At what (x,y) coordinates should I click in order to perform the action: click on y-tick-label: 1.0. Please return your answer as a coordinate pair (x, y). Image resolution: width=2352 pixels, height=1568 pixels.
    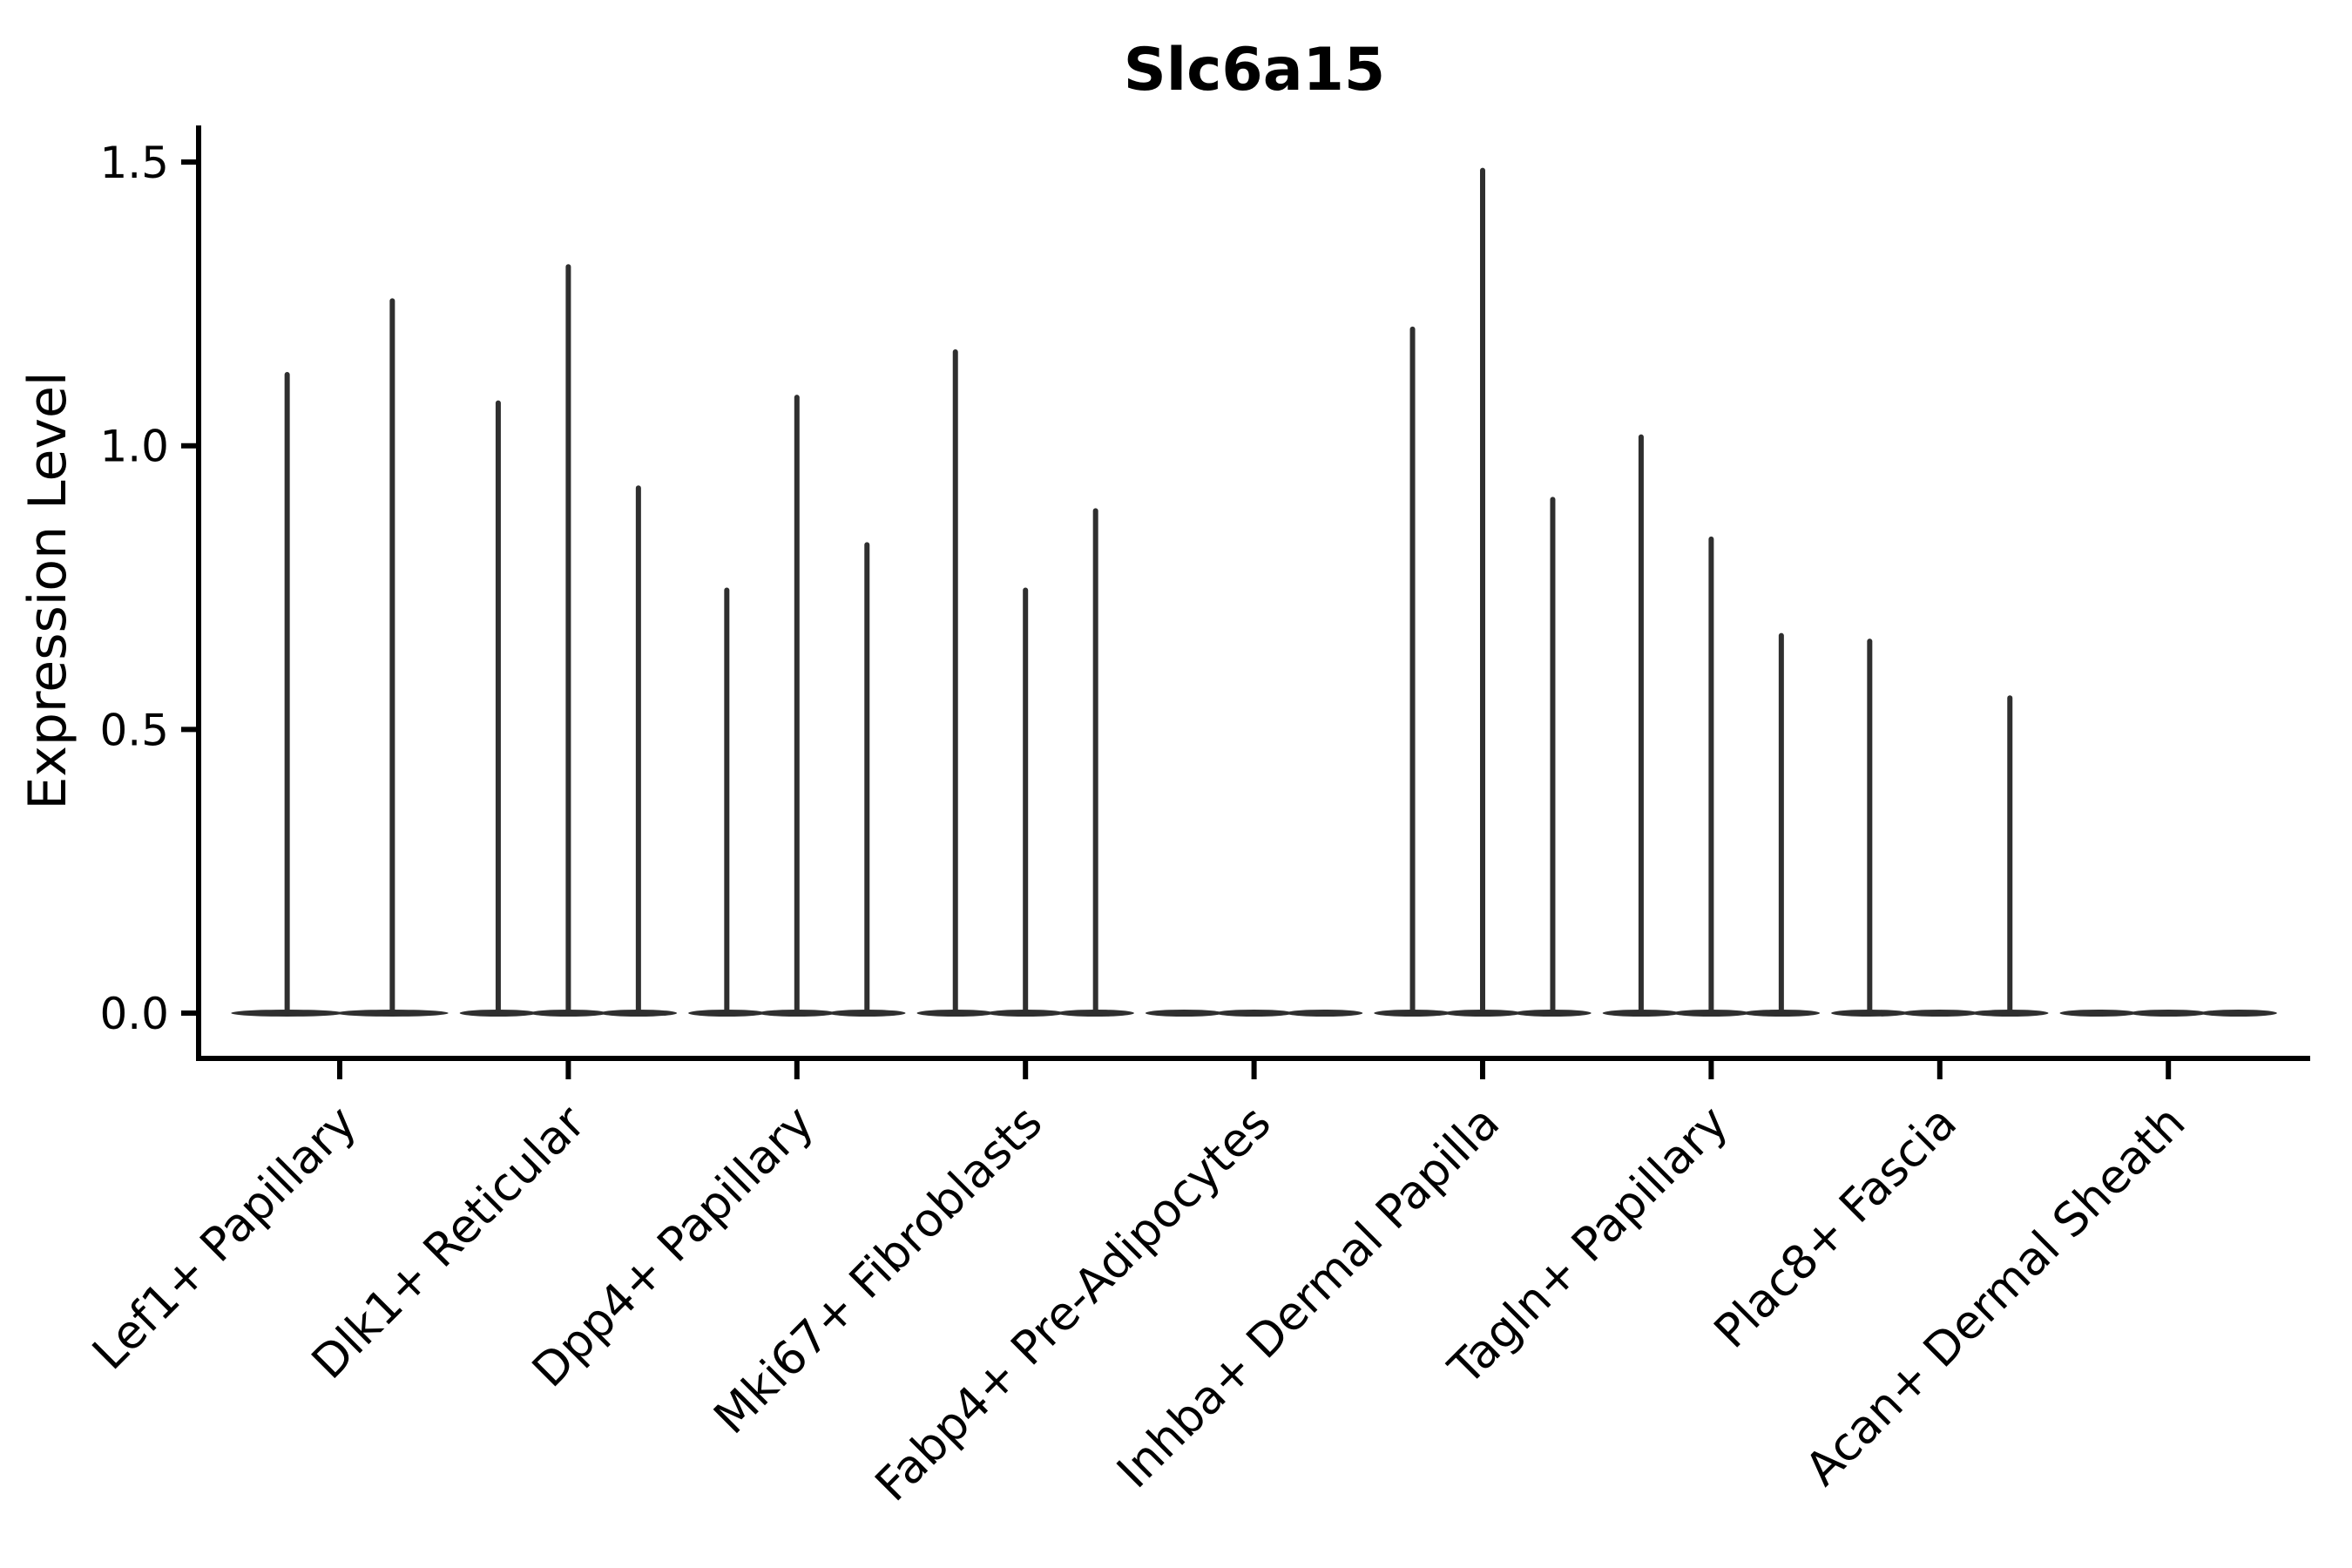
    Looking at the image, I should click on (134, 447).